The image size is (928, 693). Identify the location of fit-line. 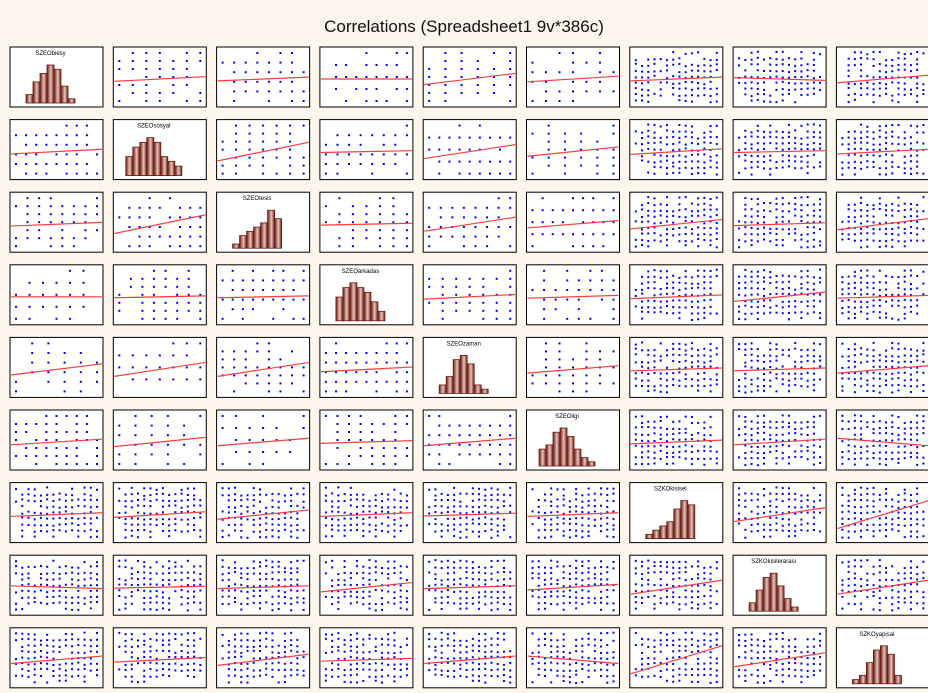
(780, 442).